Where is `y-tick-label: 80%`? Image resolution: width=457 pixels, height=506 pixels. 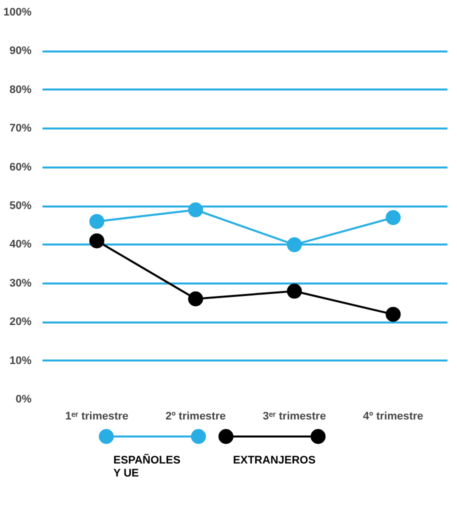 y-tick-label: 80% is located at coordinates (20, 90).